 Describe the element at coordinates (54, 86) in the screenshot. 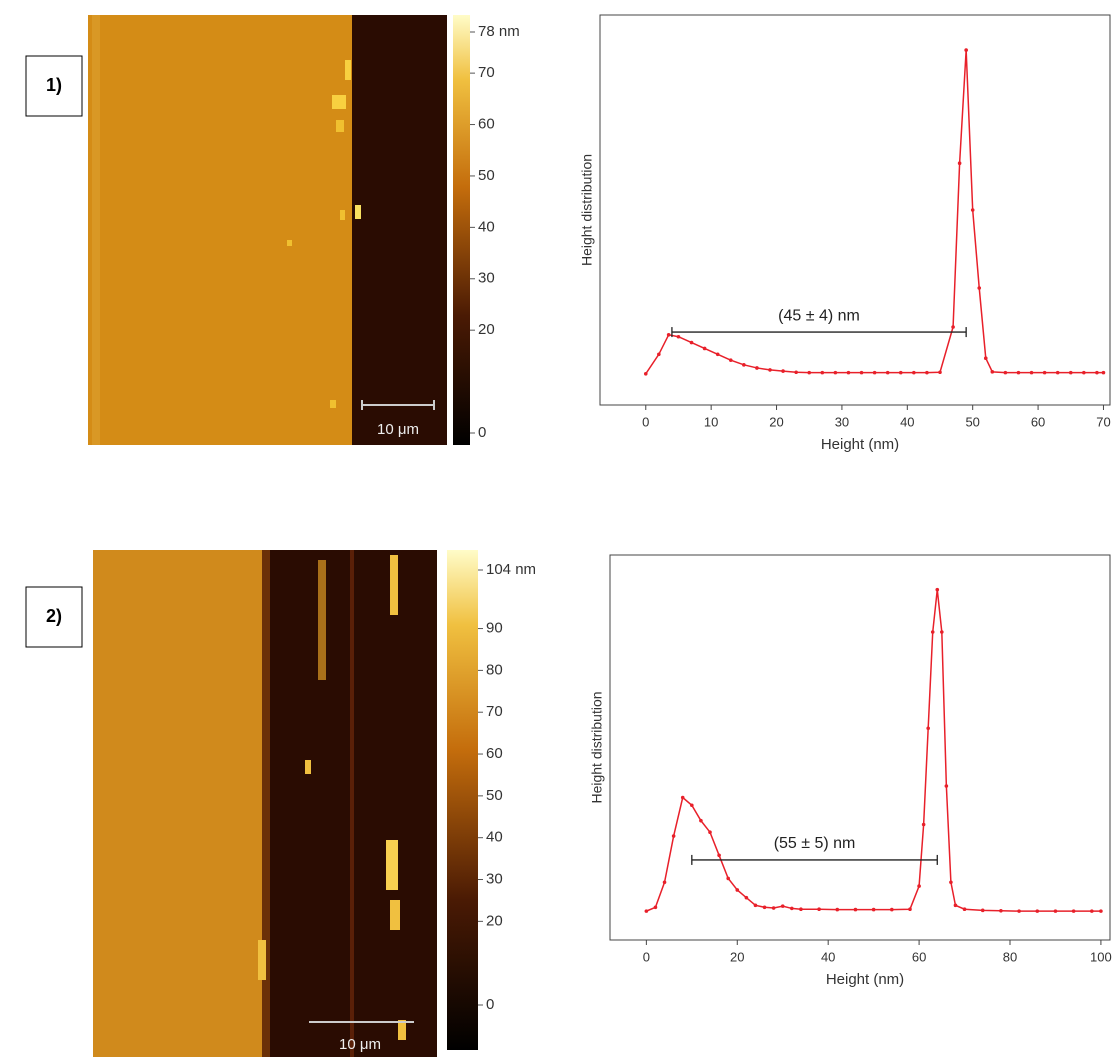

I see `label-box` at that location.